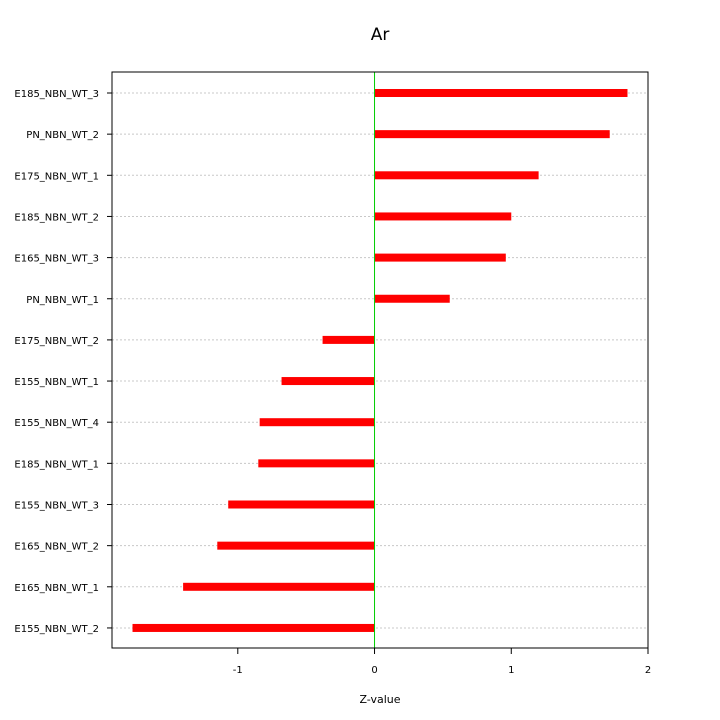 The width and height of the screenshot is (720, 720). Describe the element at coordinates (56, 506) in the screenshot. I see `y-tick-label: E155_NBN_WT_3` at that location.